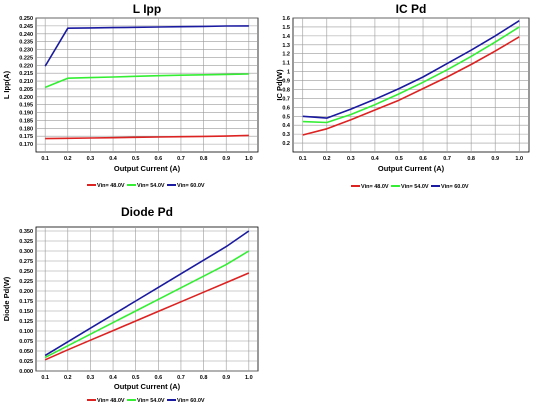  I want to click on y-tick-label: 1.3, so click(286, 46).